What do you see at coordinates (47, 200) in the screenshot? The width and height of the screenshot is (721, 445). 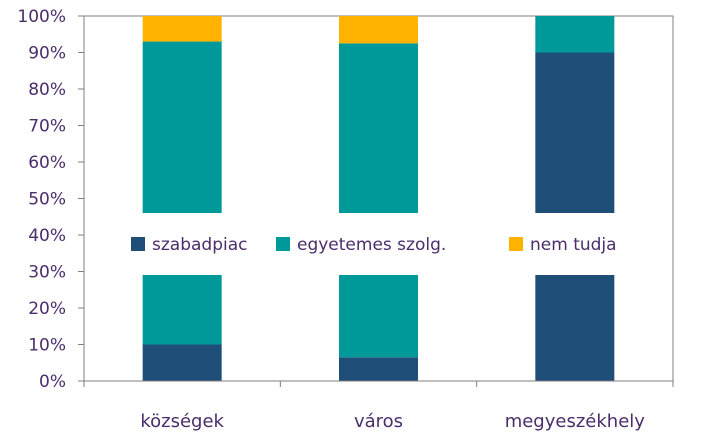 I see `y-tick-label: 50%` at bounding box center [47, 200].